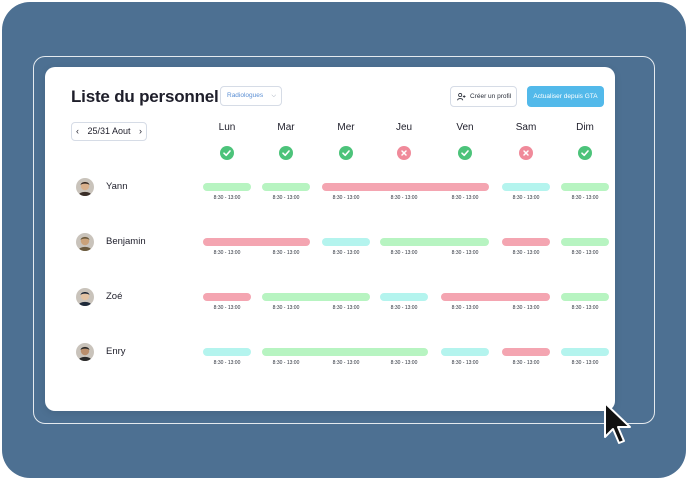 Image resolution: width=688 pixels, height=486 pixels. I want to click on date-range-label: 25/31 Aout, so click(109, 131).